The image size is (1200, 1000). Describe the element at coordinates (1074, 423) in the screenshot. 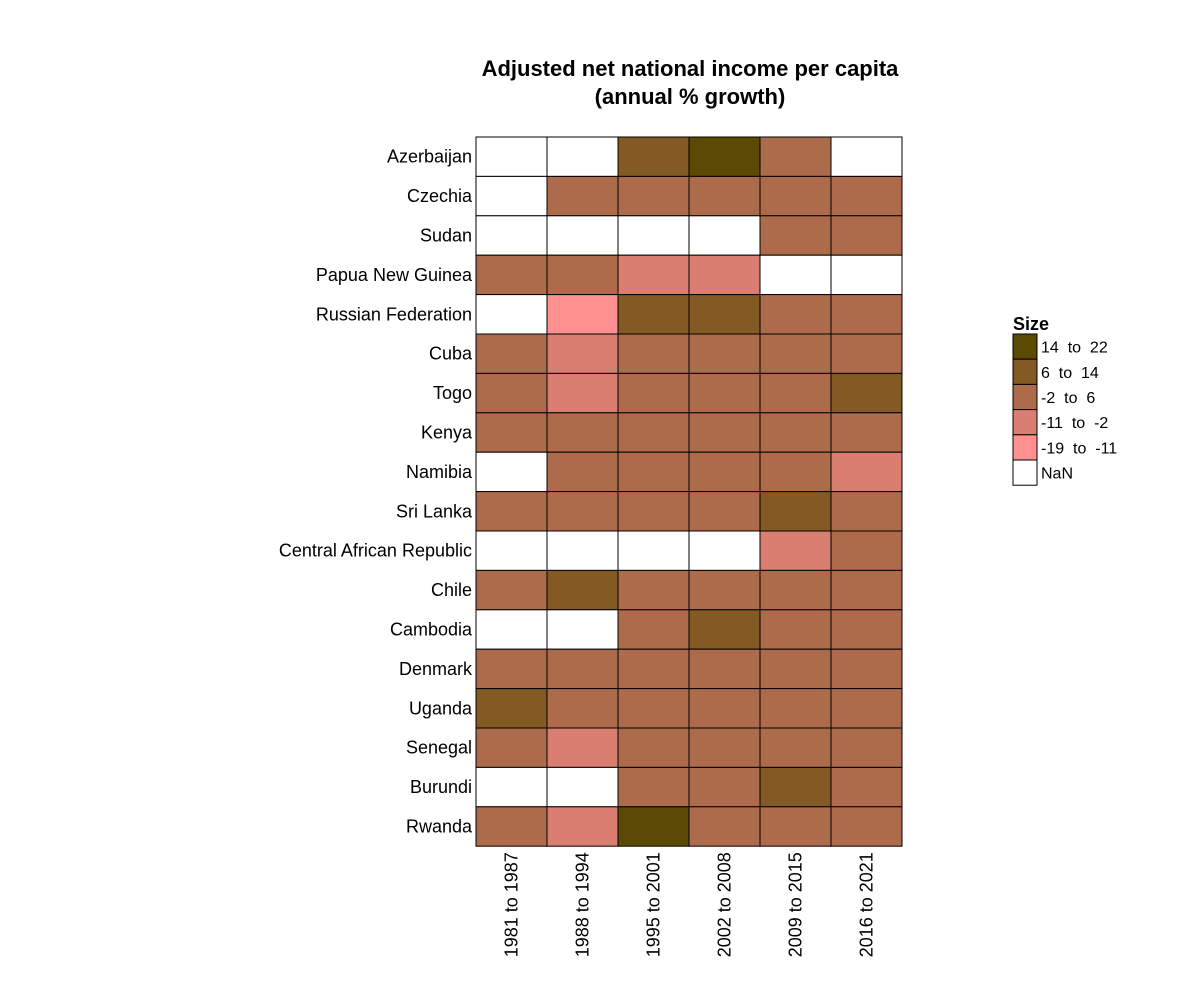

I see `legend-label: -11 to -2` at that location.